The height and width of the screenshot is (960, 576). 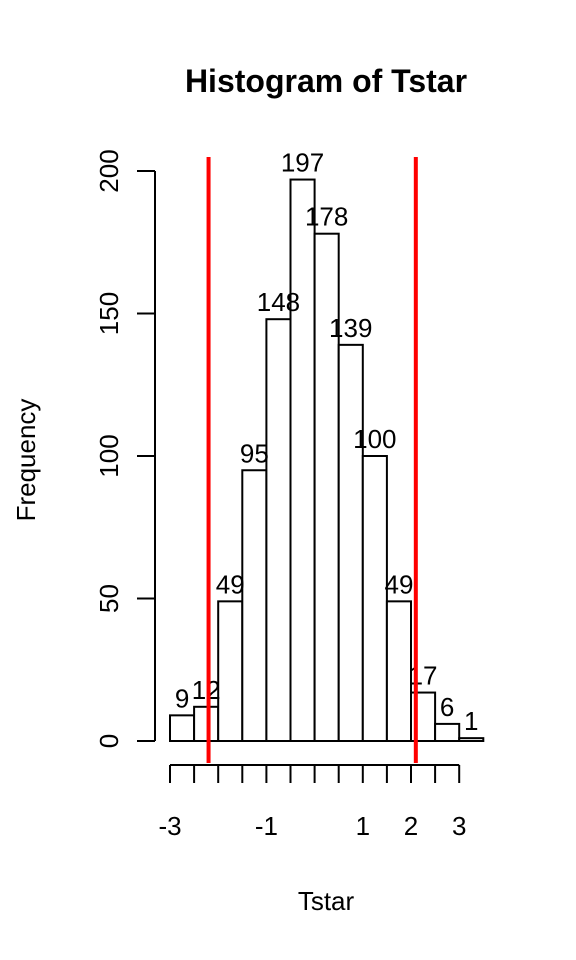 What do you see at coordinates (411, 826) in the screenshot?
I see `x-tick-label: 2` at bounding box center [411, 826].